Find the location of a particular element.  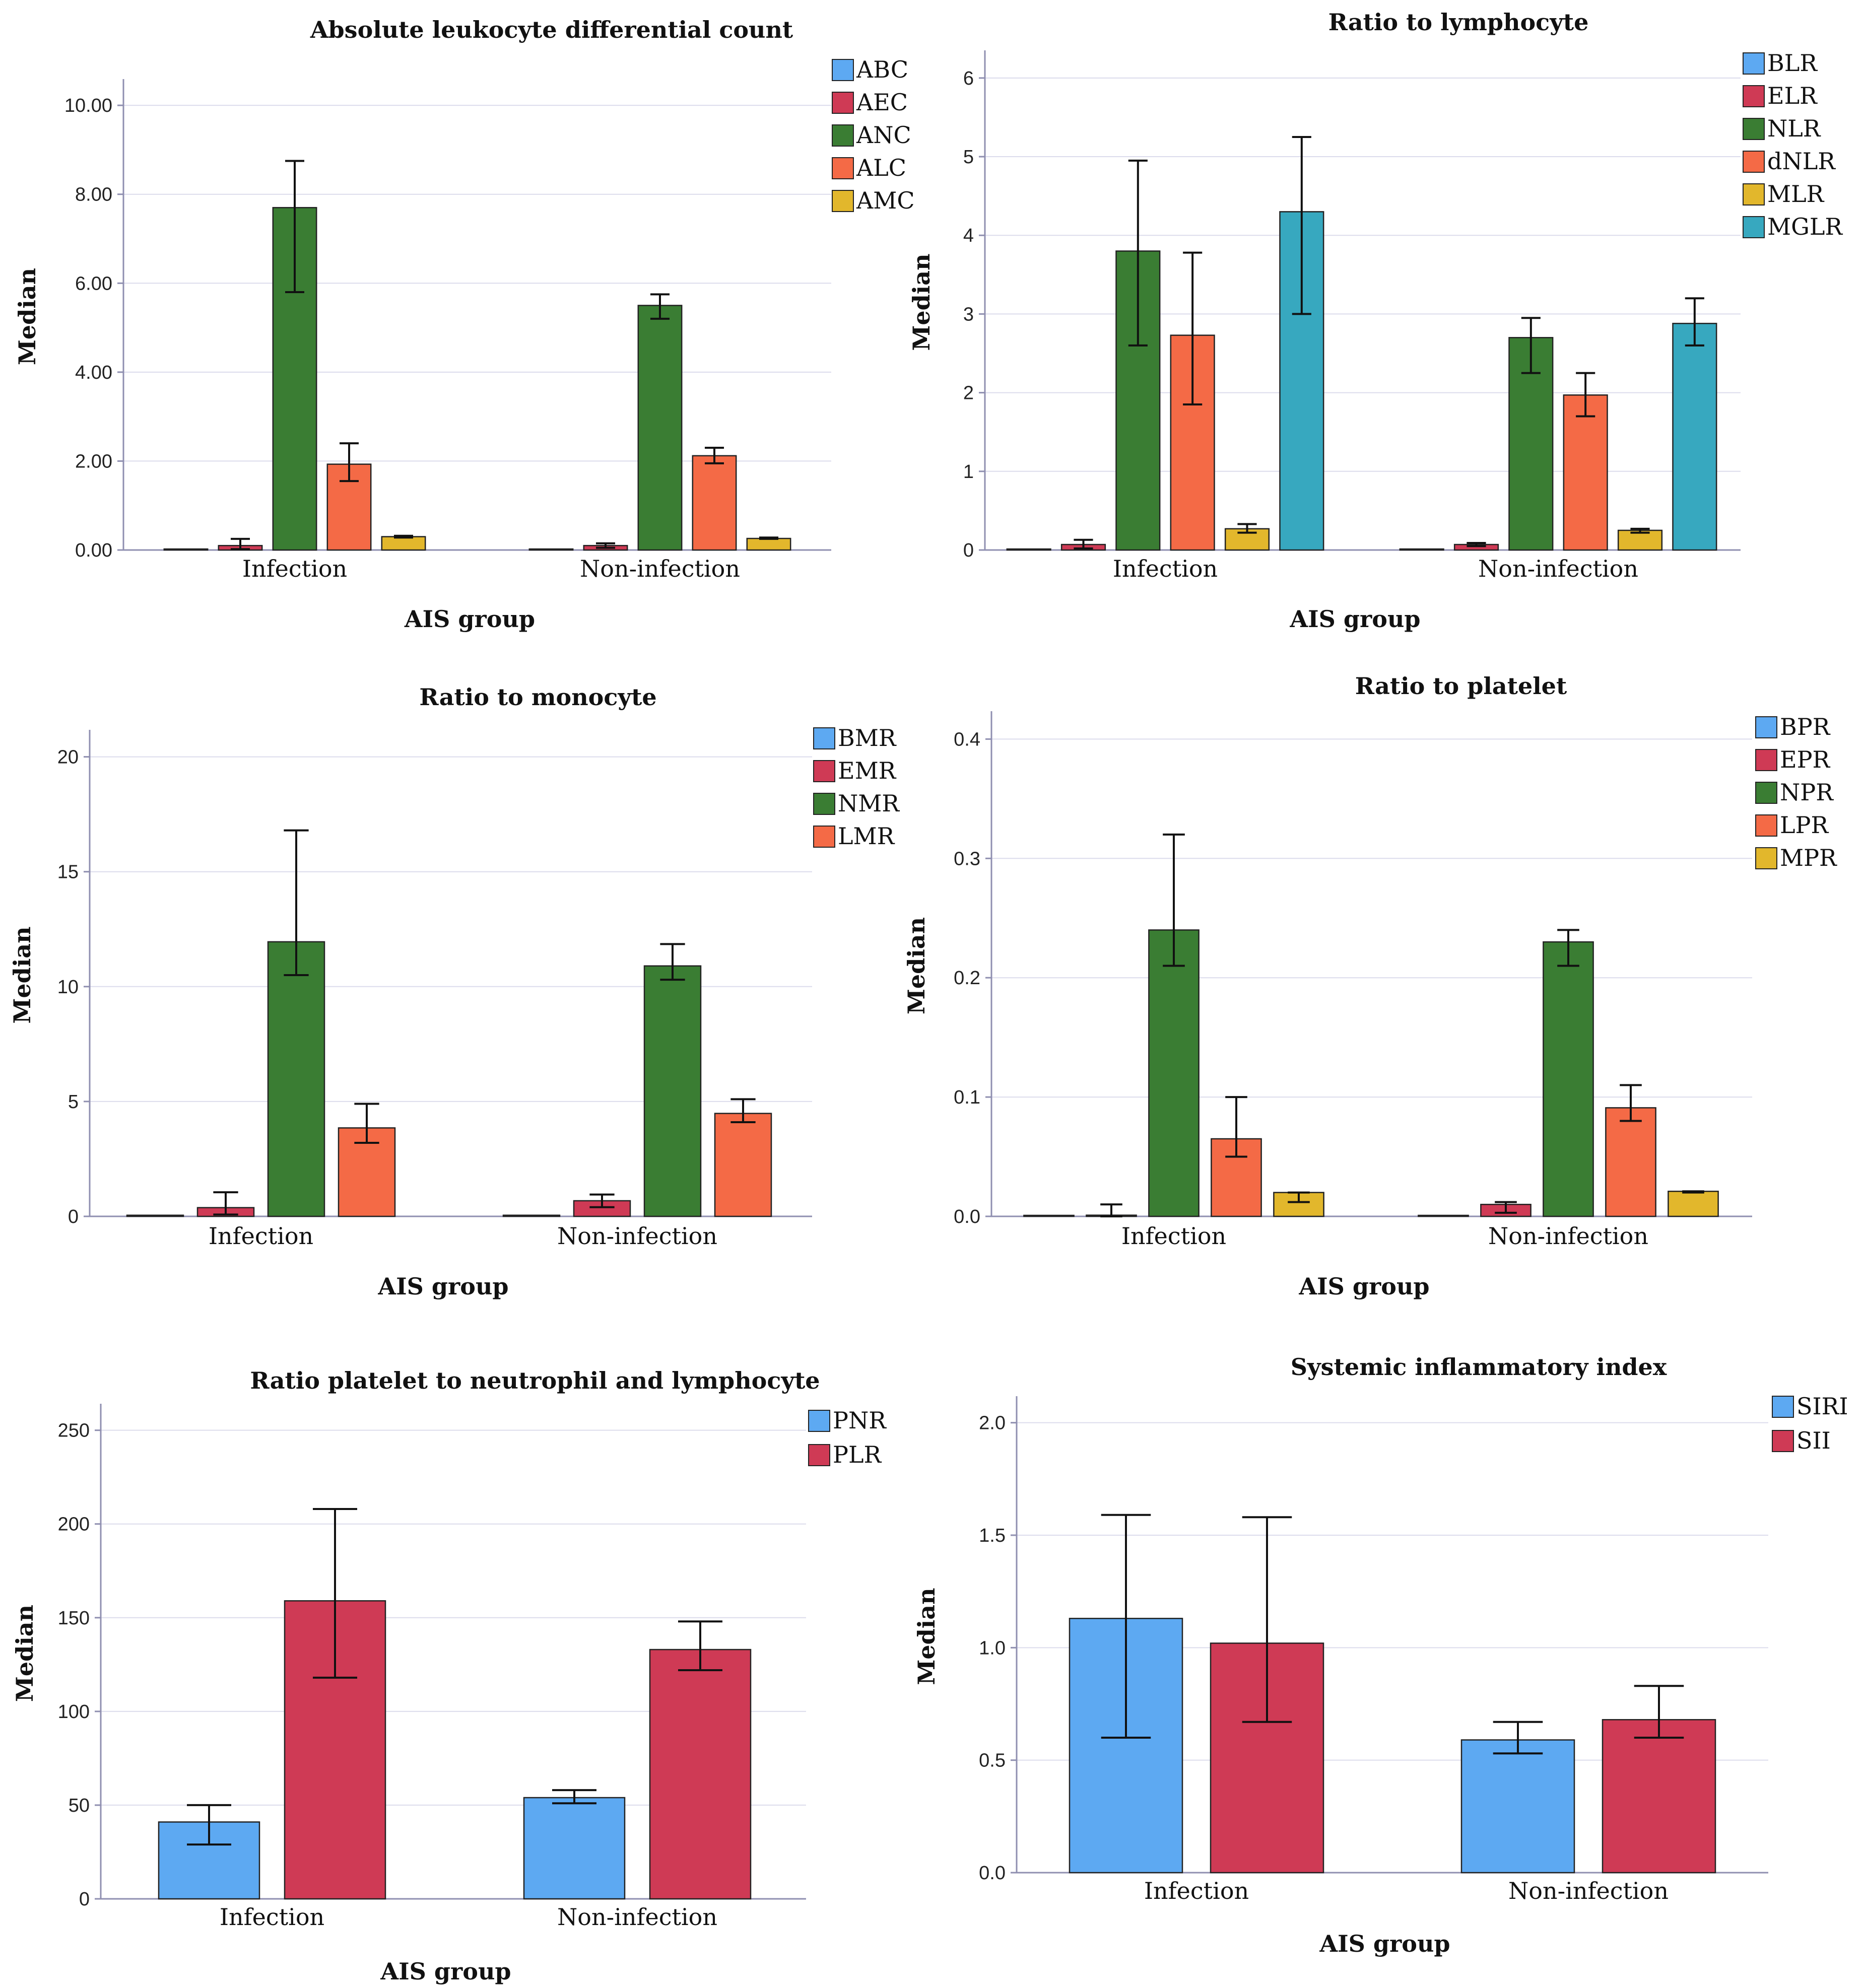

y-tick-label: 200 is located at coordinates (74, 1524).